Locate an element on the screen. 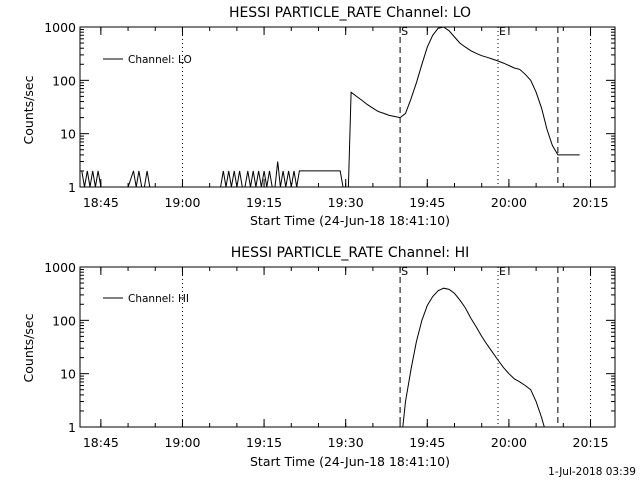  lo-x-axis-label: Start Time (24-Jun-18 18:41:10) is located at coordinates (350, 220).